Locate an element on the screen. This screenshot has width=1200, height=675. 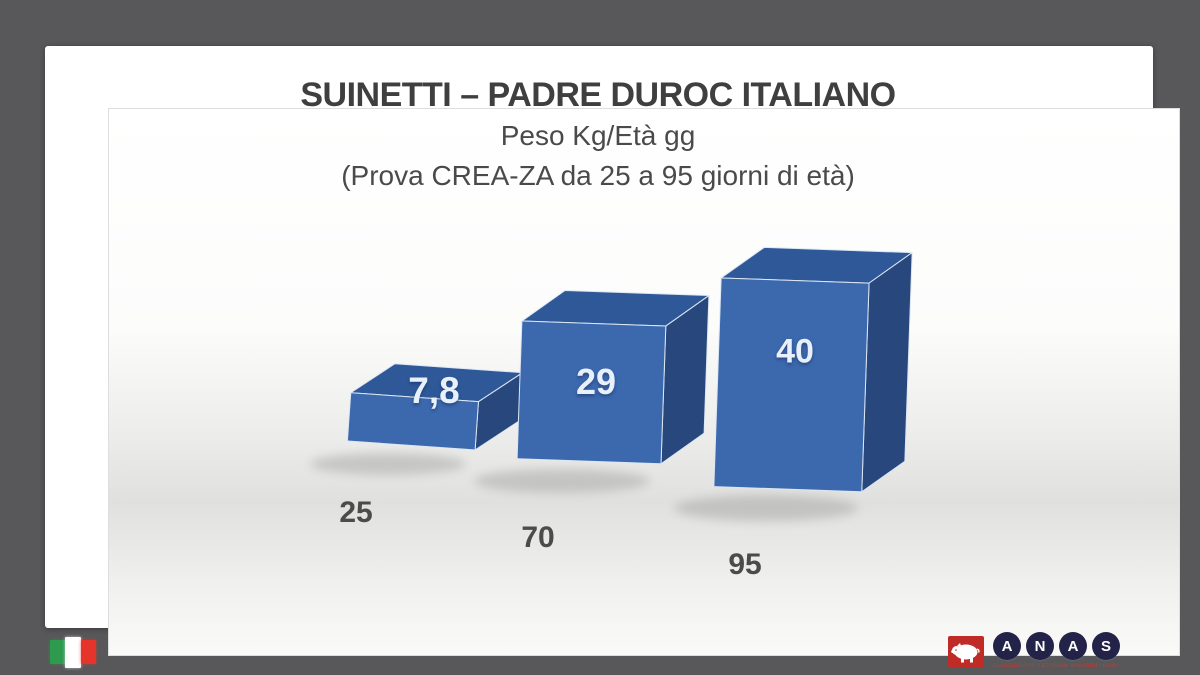
italian-flag-icon is located at coordinates (73, 652).